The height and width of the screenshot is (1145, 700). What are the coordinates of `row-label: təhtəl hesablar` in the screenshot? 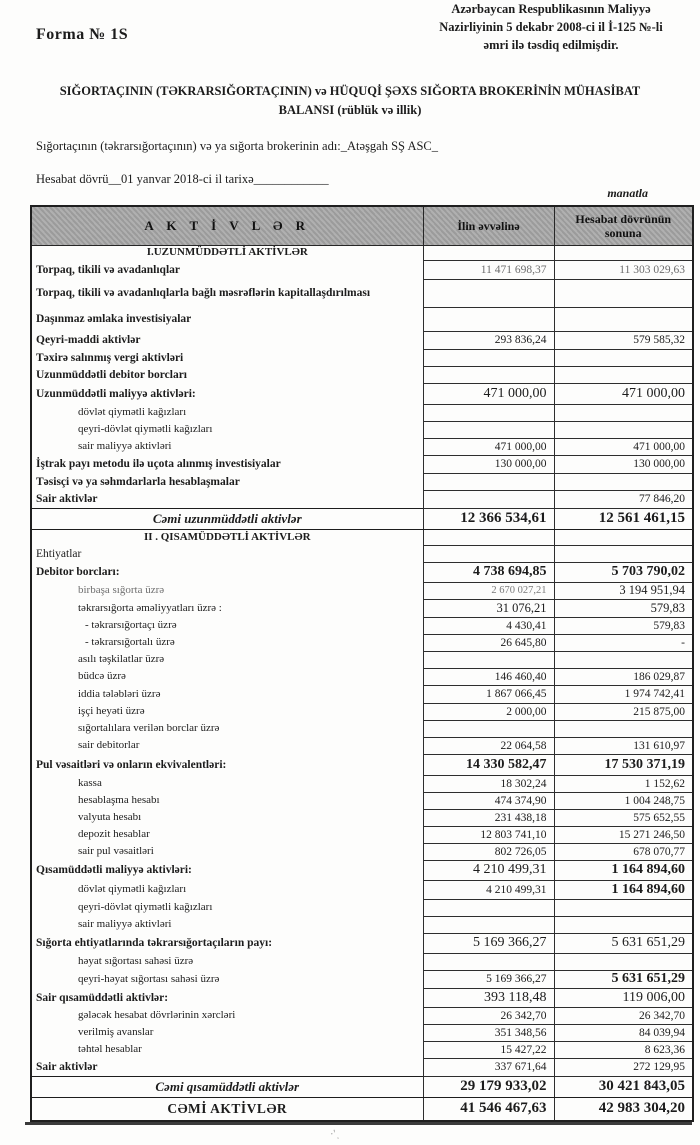 It's located at (227, 1050).